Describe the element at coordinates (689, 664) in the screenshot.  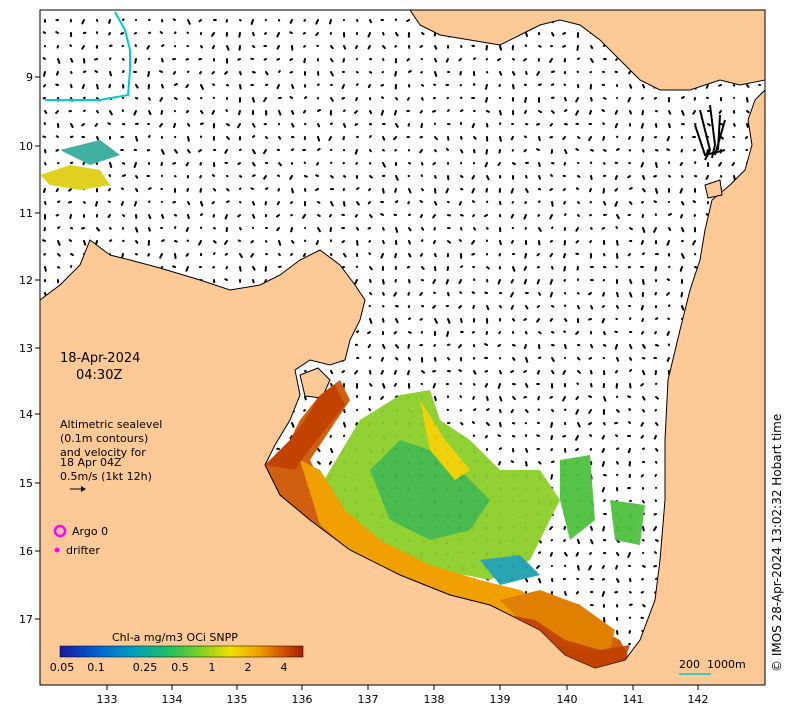
I see `scale-km-label: 200` at that location.